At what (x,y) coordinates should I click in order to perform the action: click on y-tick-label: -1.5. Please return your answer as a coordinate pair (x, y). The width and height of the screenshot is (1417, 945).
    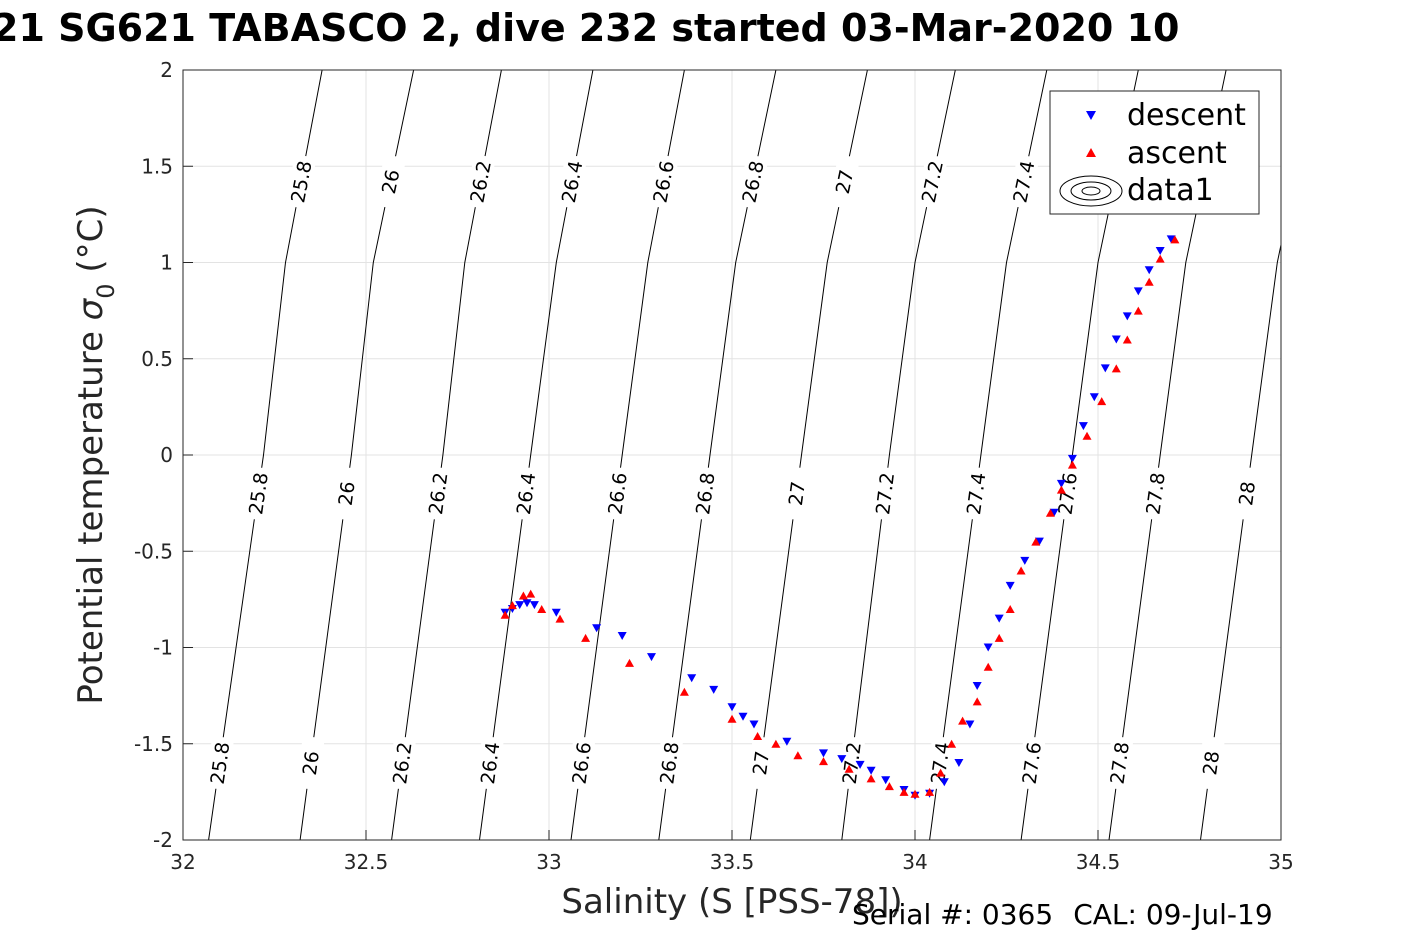
    Looking at the image, I should click on (153, 744).